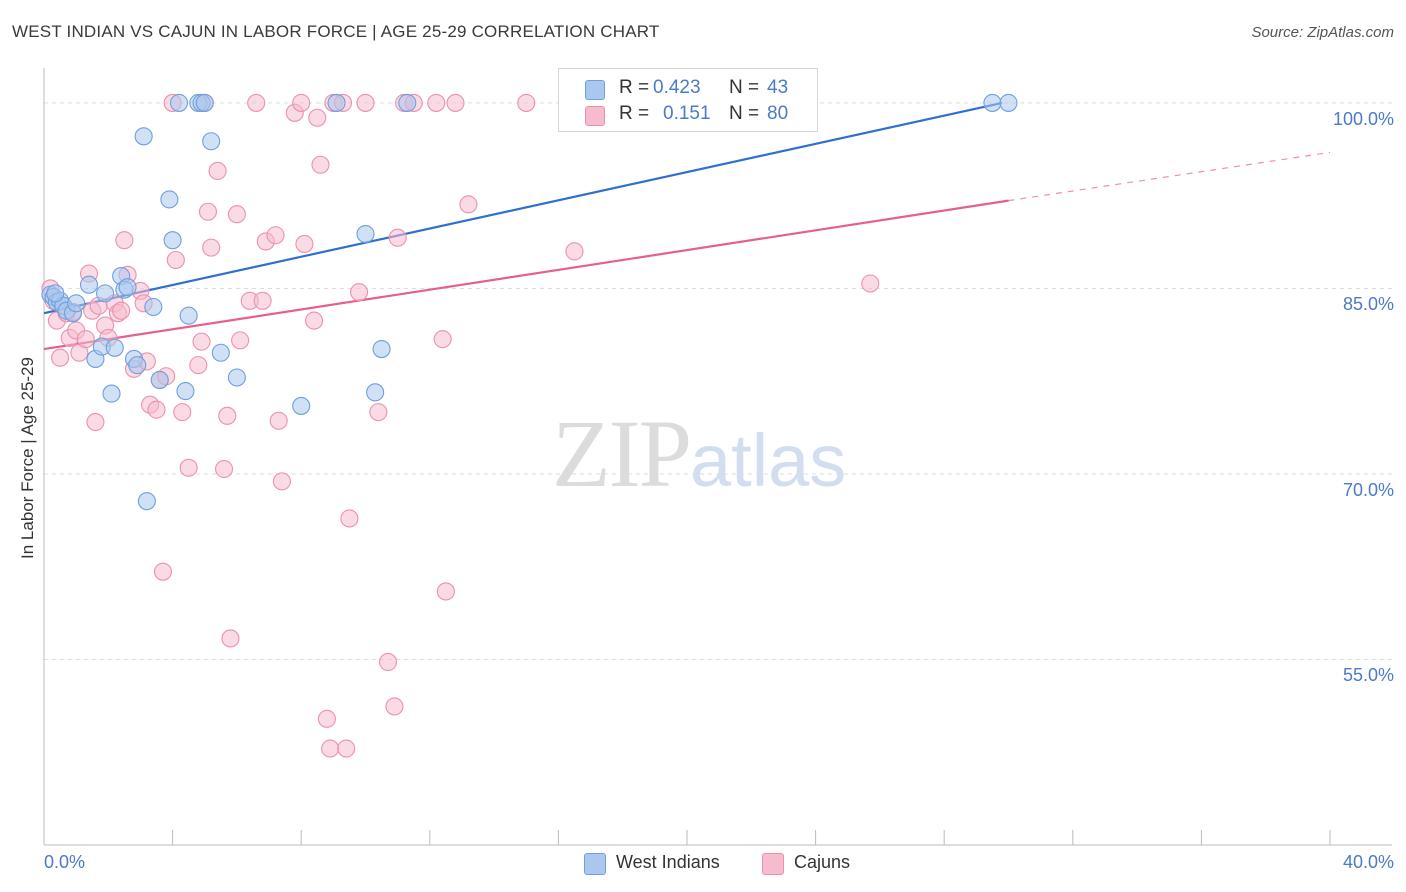  I want to click on legend-n-value-west: 43, so click(778, 87).